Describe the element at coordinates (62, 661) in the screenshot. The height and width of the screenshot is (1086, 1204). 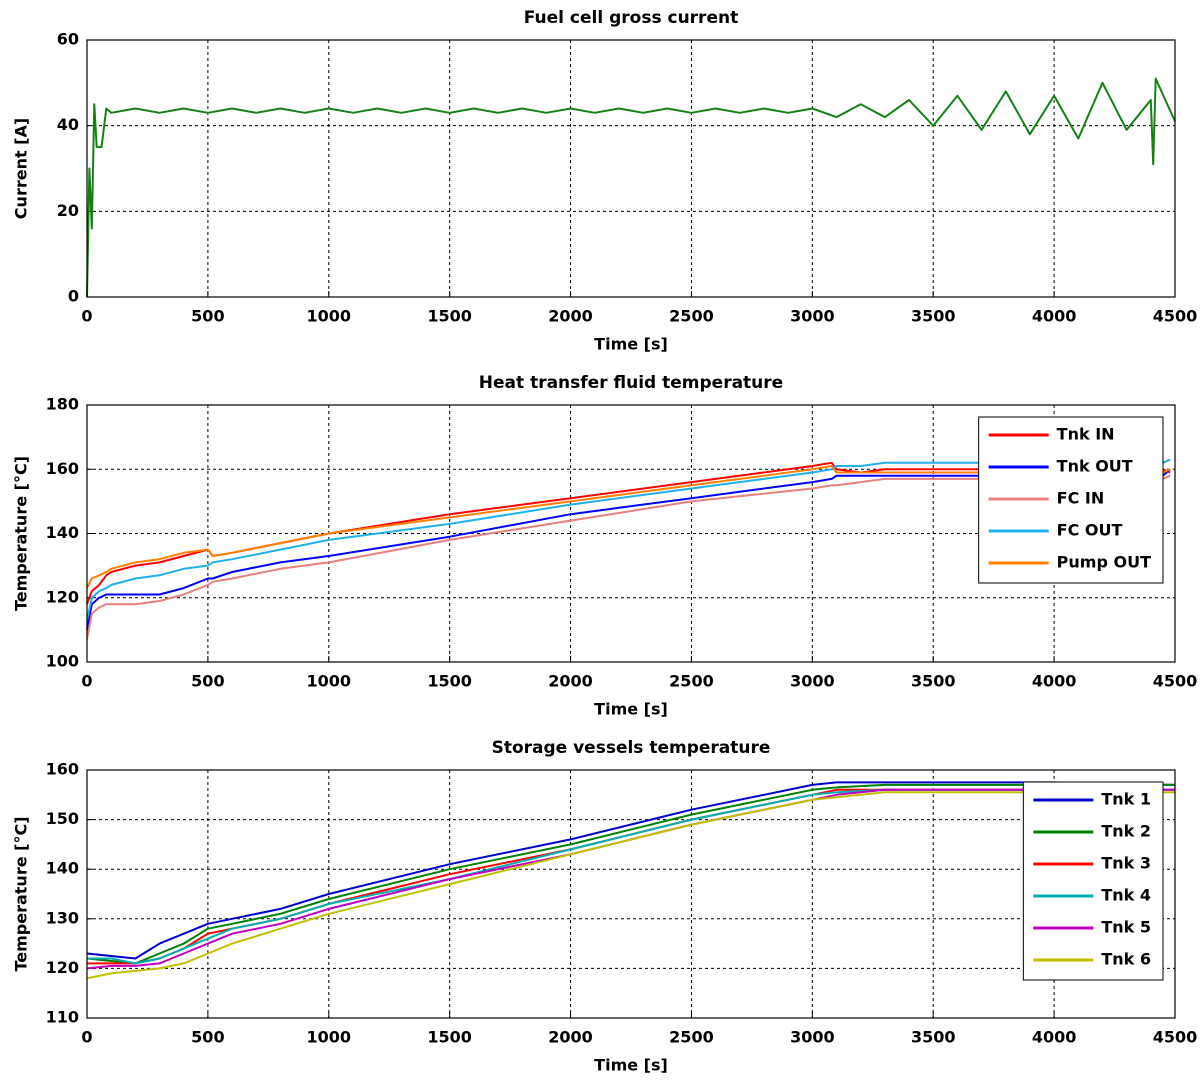
I see `y-tick-label: 100` at that location.